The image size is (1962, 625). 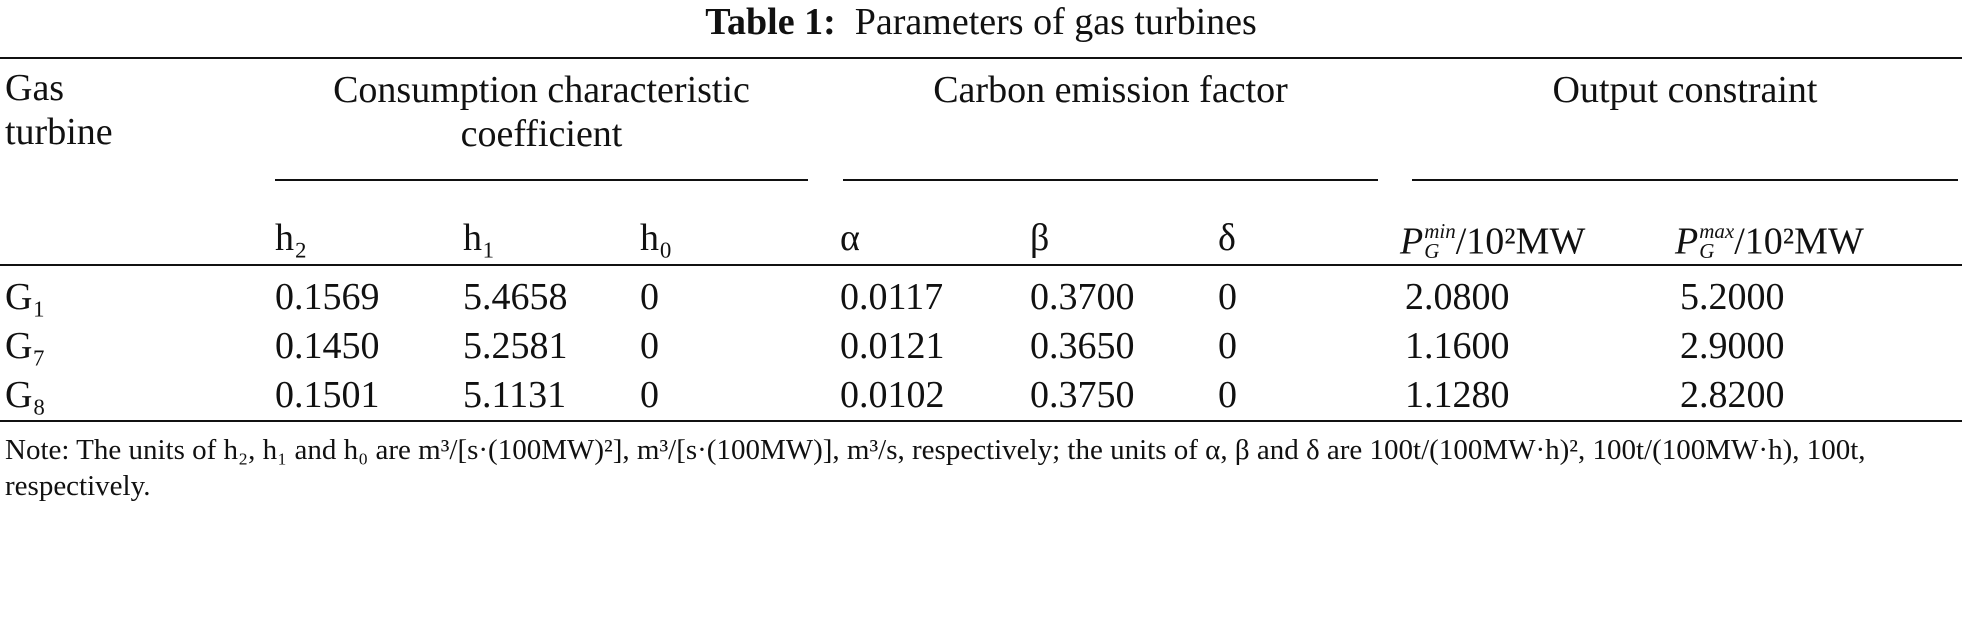 I want to click on table-caption: Table 1: Parameters of gas turbines, so click(x=981, y=22).